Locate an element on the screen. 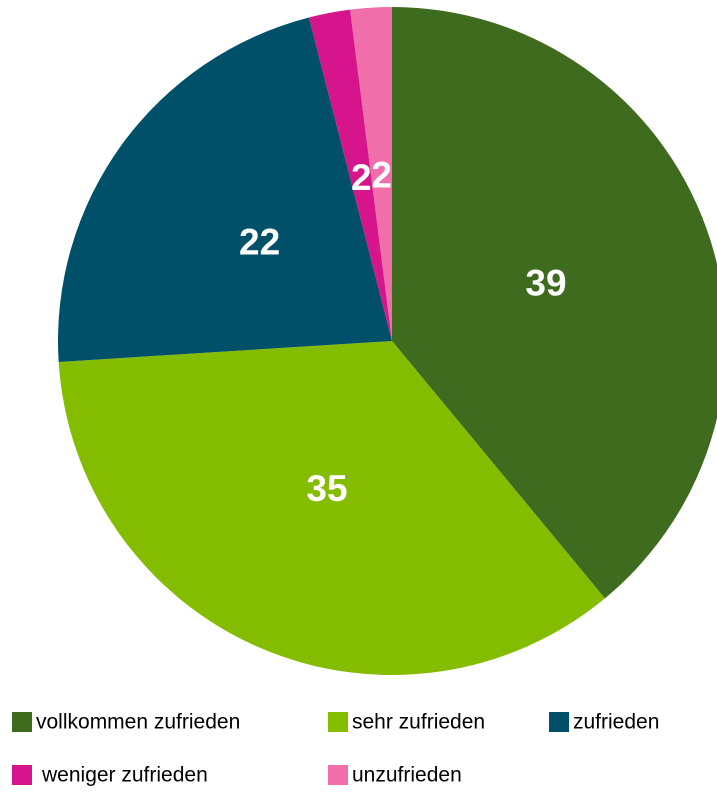 The image size is (717, 792). legend-label: zufrieden is located at coordinates (616, 722).